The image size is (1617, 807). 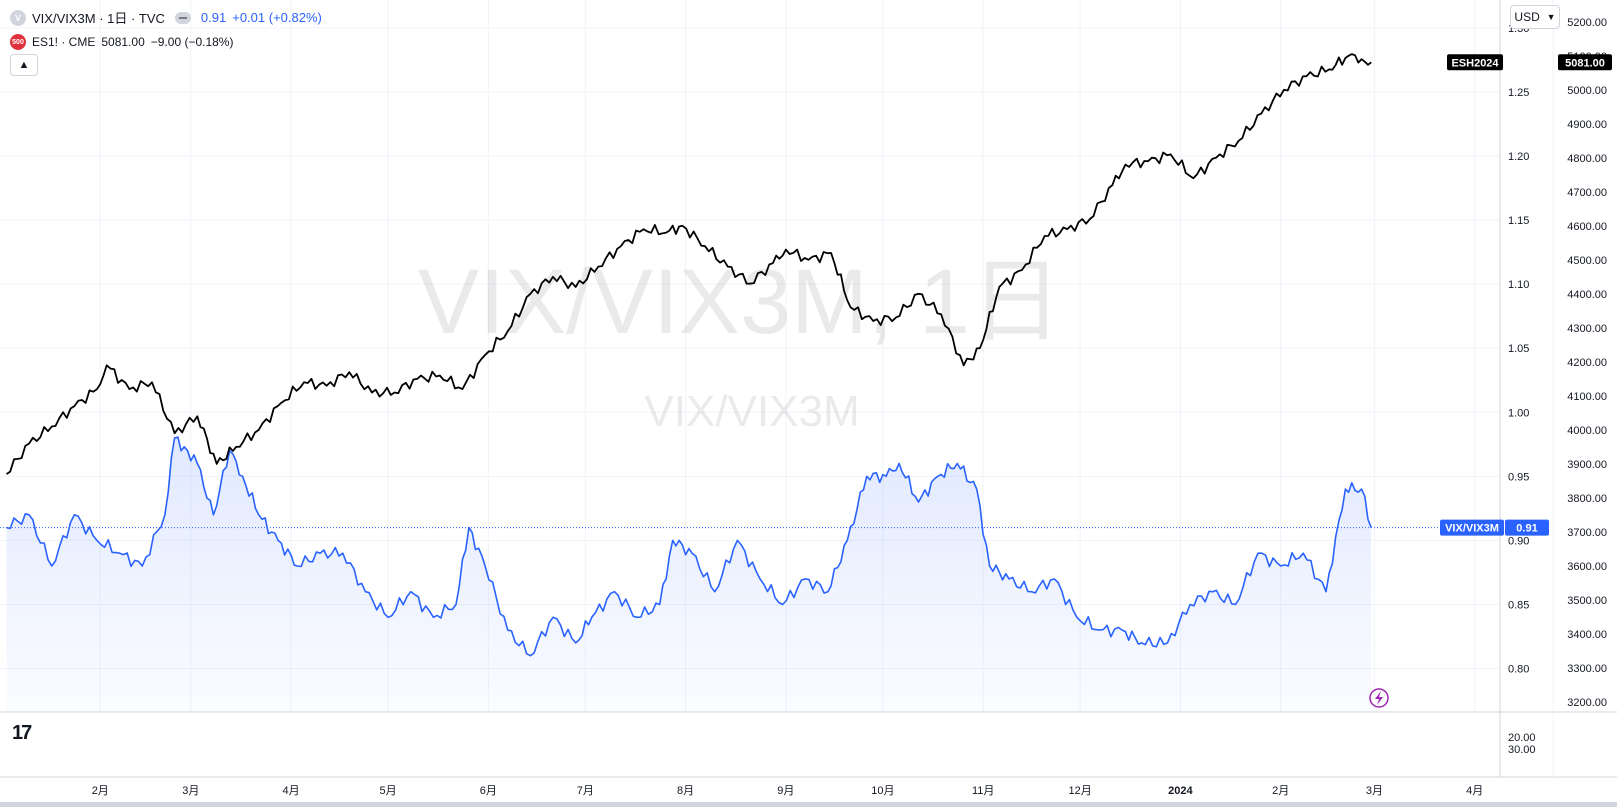 I want to click on left-axis-tick-label: 0.80, so click(x=1518, y=670).